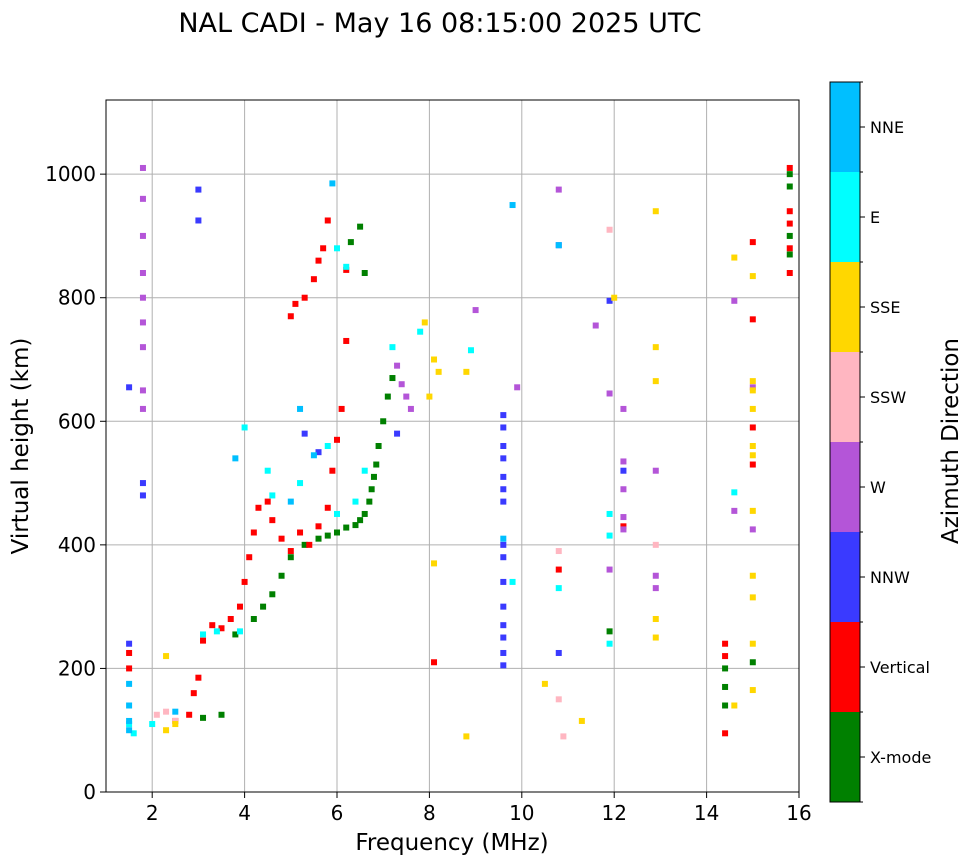 The image size is (972, 865). I want to click on colorbar-label-ssw: SSW, so click(888, 397).